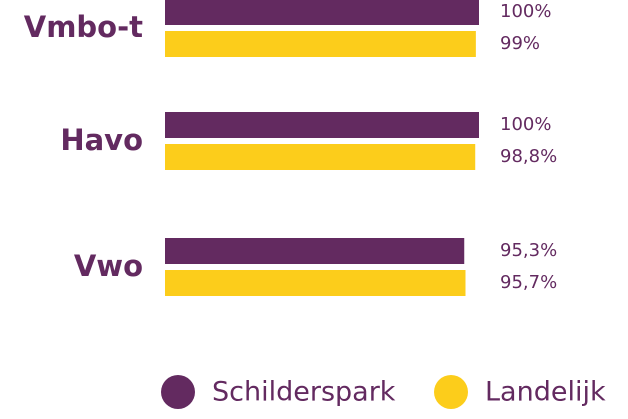  Describe the element at coordinates (528, 156) in the screenshot. I see `value-label: 98,8%` at that location.